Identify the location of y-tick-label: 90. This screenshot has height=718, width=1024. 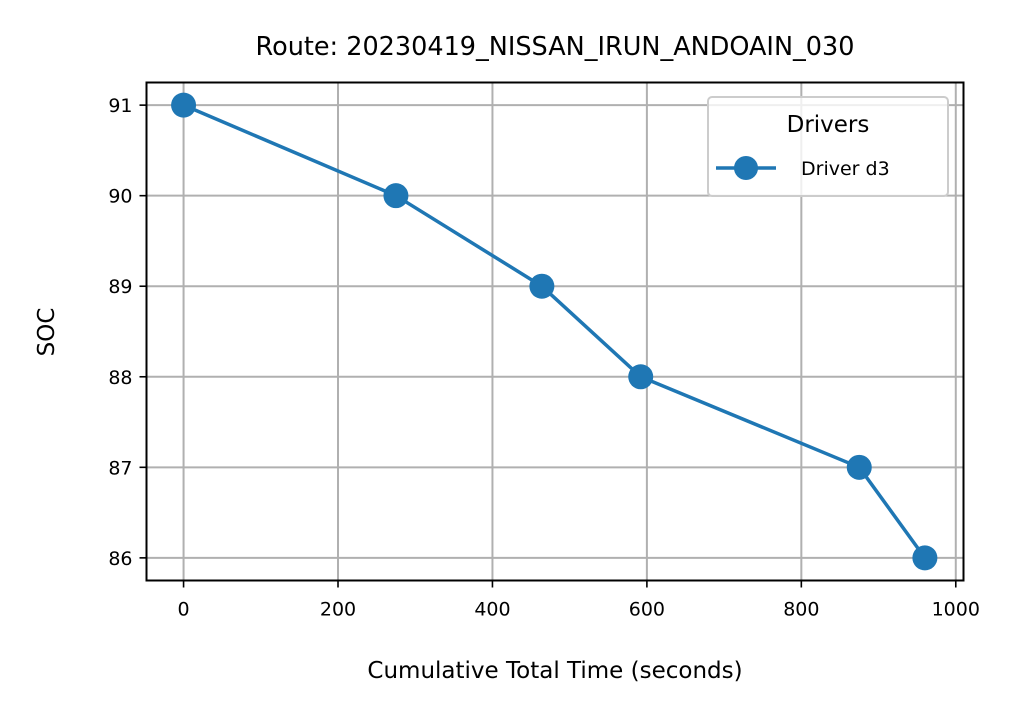
(120, 197).